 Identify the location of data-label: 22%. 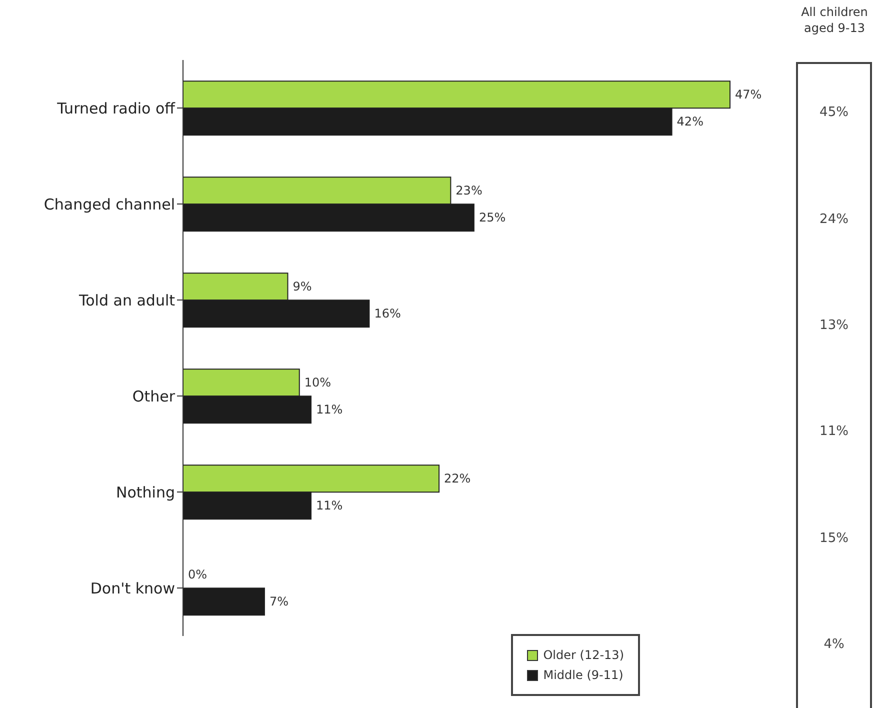
(457, 479).